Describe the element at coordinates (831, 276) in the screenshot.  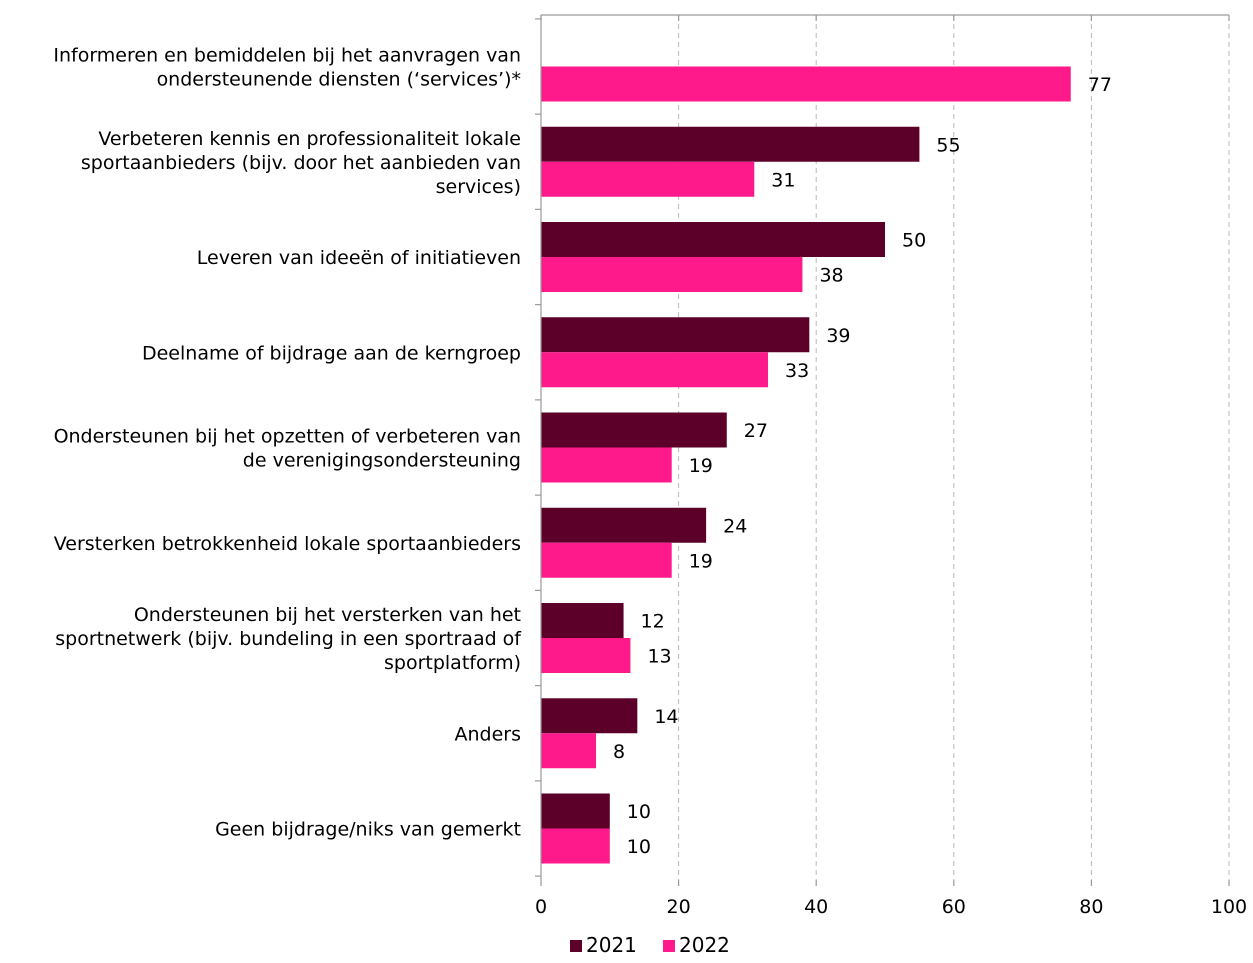
I see `data-label-2022: 38` at that location.